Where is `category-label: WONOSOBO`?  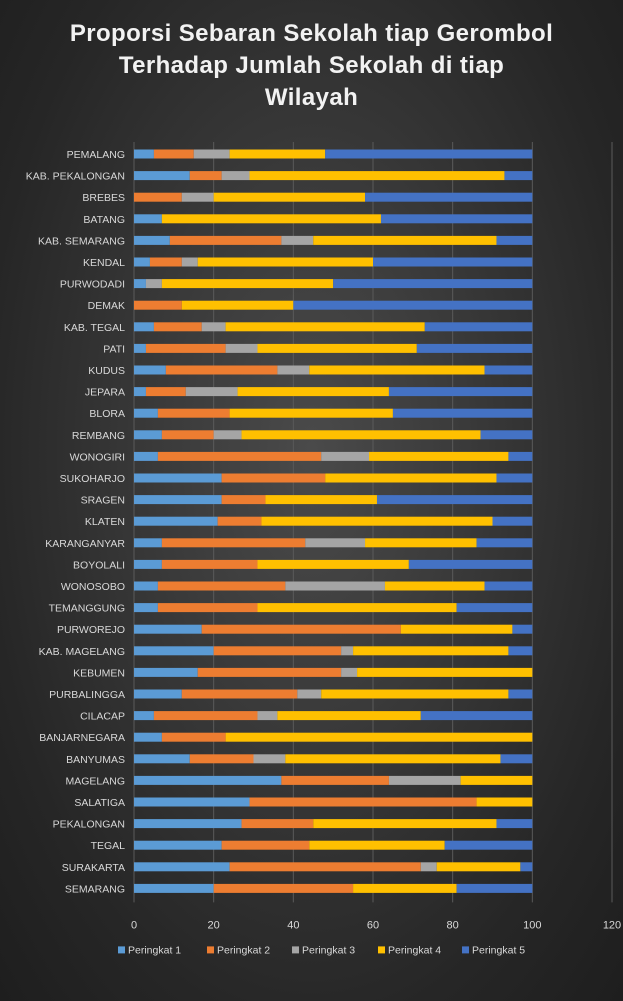
category-label: WONOSOBO is located at coordinates (93, 587).